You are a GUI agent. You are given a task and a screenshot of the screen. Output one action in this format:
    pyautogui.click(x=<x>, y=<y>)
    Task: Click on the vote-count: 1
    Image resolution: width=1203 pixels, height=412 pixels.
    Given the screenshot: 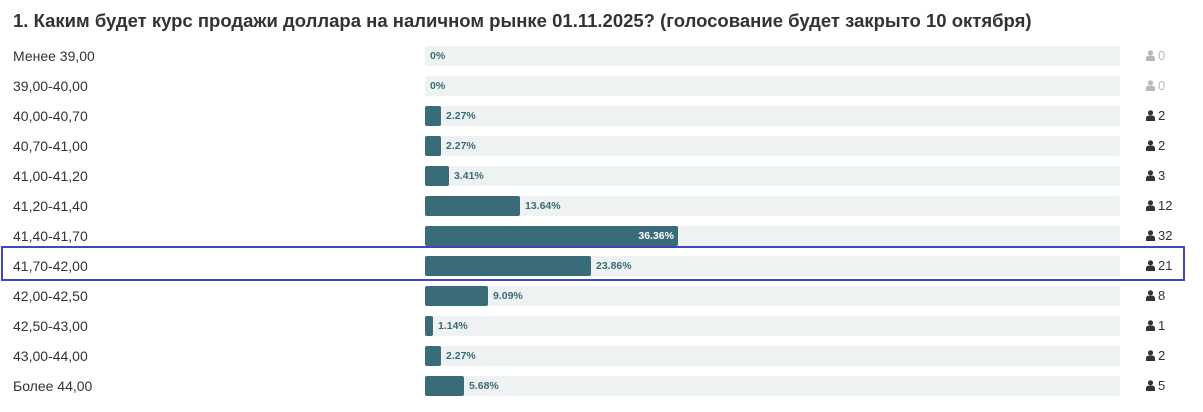 What is the action you would take?
    pyautogui.click(x=1155, y=325)
    